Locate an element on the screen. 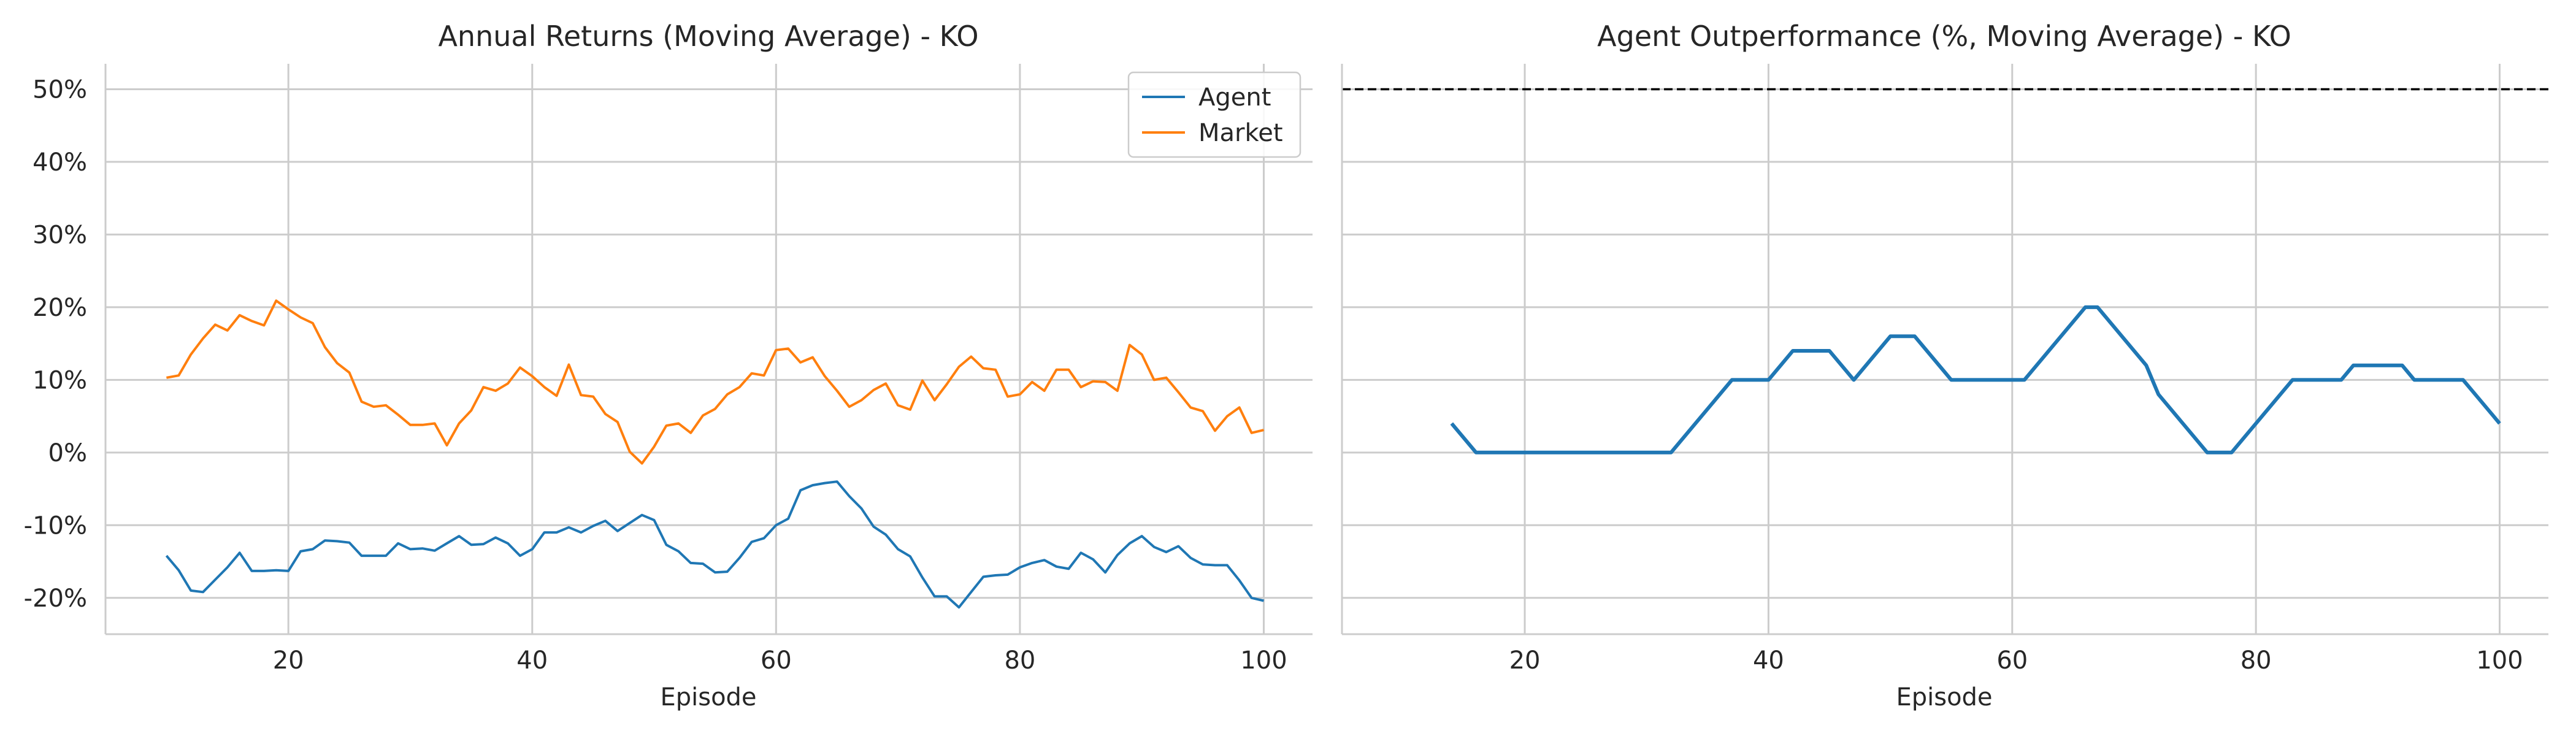  outperformance-x-tick-label: 40 is located at coordinates (1768, 660).